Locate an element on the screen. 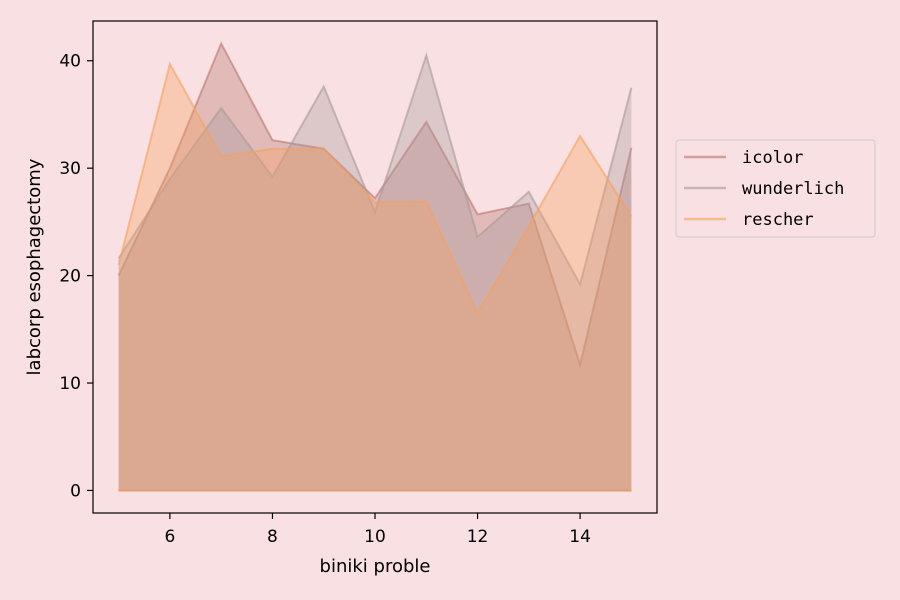 The height and width of the screenshot is (600, 900). x-axis-title: biniki proble is located at coordinates (375, 566).